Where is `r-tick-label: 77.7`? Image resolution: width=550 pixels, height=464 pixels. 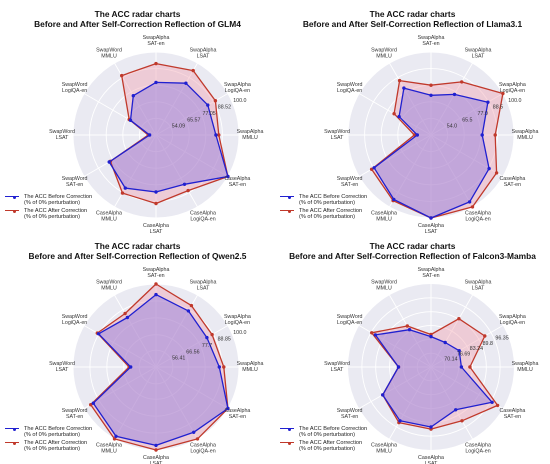
r-tick-label: 77.7 is located at coordinates (207, 346).